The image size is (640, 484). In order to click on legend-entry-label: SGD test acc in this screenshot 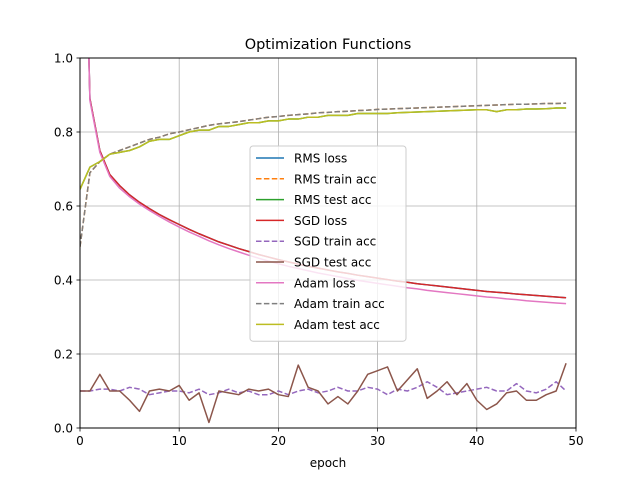, I will do `click(332, 263)`.